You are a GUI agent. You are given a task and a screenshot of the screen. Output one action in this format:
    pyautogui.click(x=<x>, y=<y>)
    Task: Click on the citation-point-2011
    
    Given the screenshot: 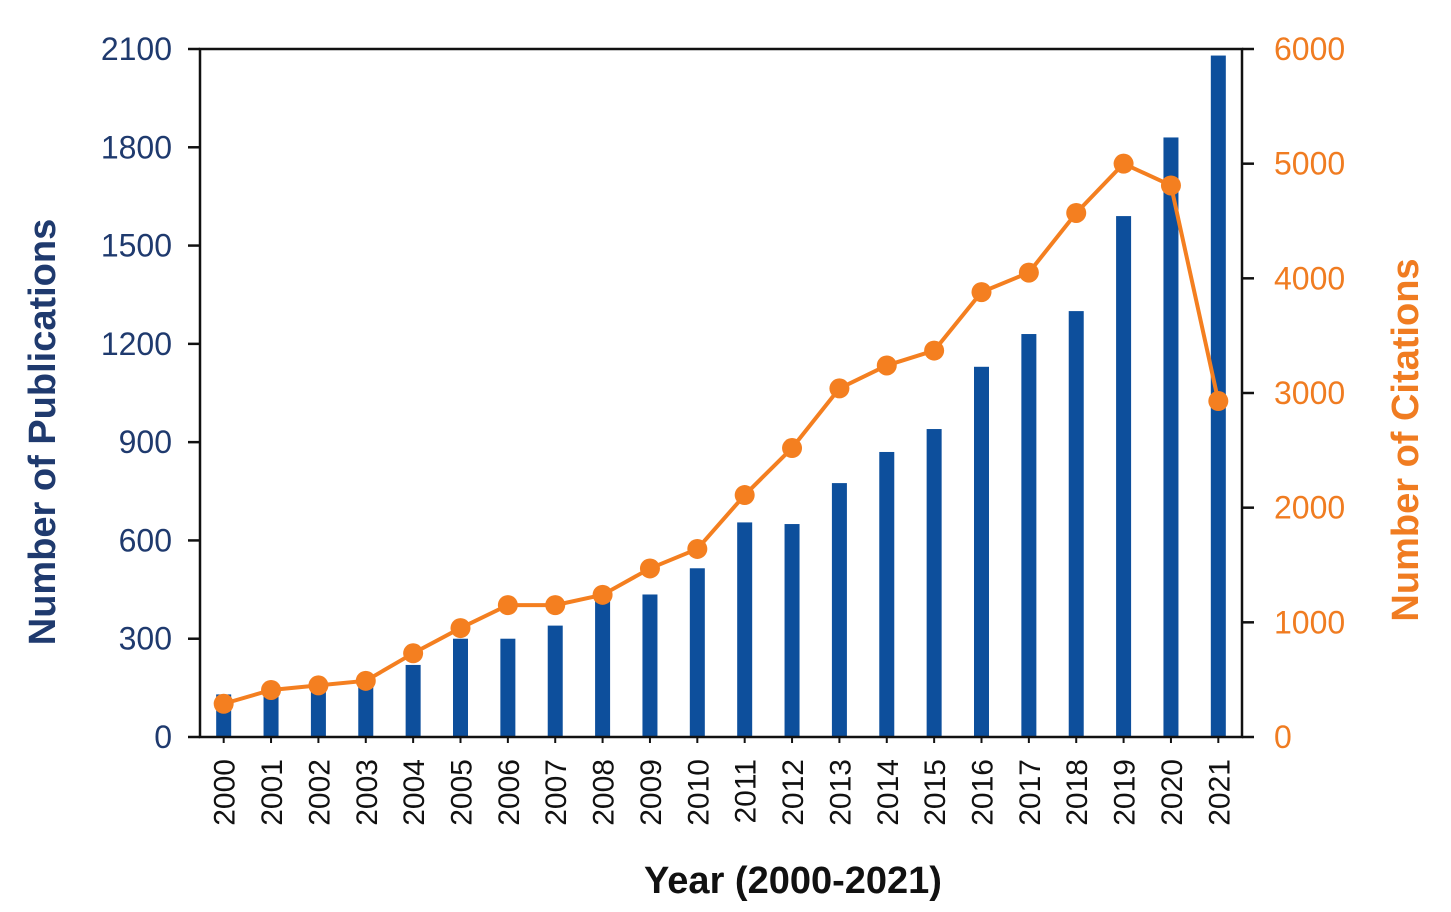 What is the action you would take?
    pyautogui.click(x=744, y=495)
    